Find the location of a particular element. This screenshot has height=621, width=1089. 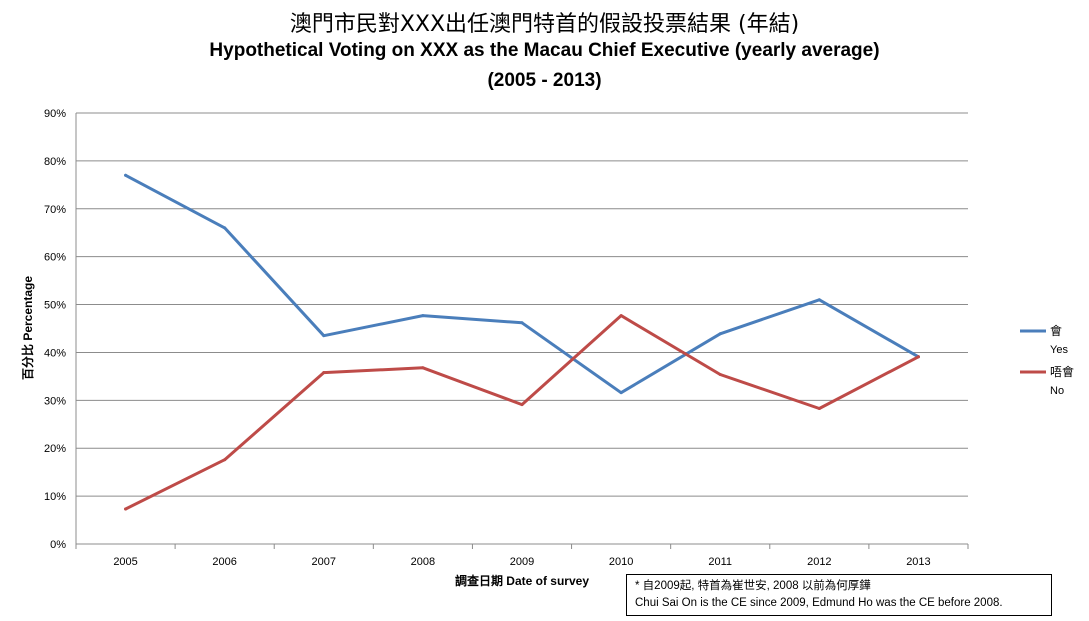

x-tick-label: 2005 is located at coordinates (125, 562).